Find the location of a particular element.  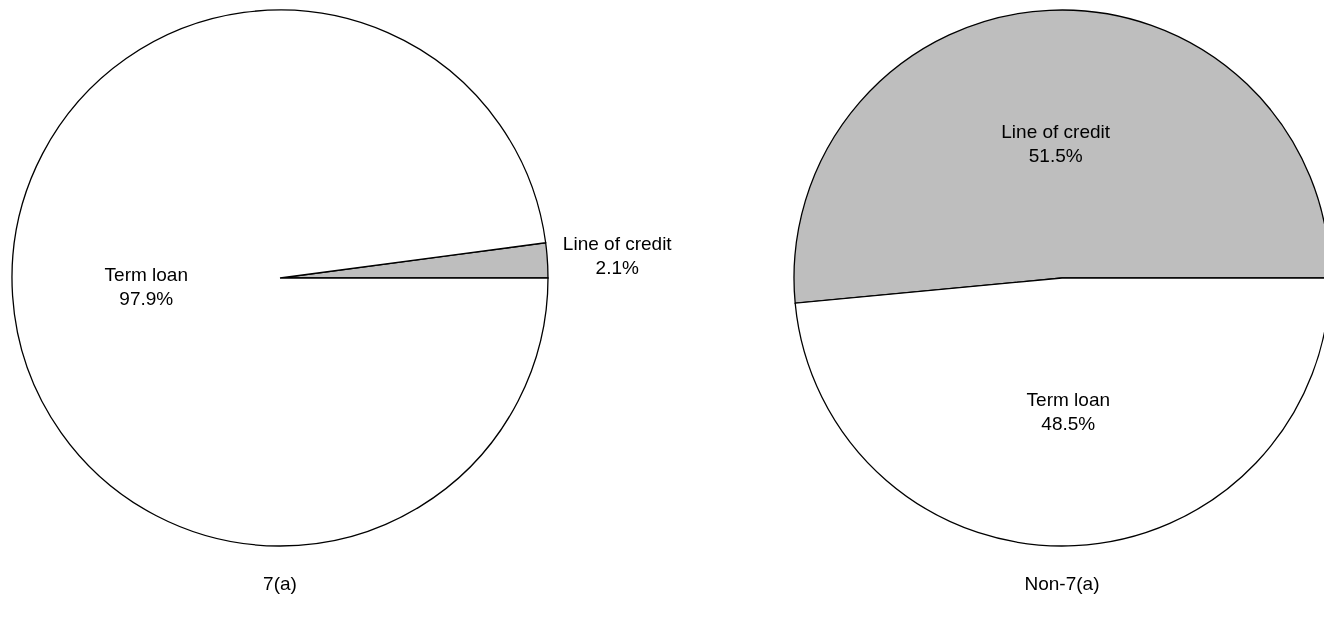

data-label: 97.9% is located at coordinates (146, 298).